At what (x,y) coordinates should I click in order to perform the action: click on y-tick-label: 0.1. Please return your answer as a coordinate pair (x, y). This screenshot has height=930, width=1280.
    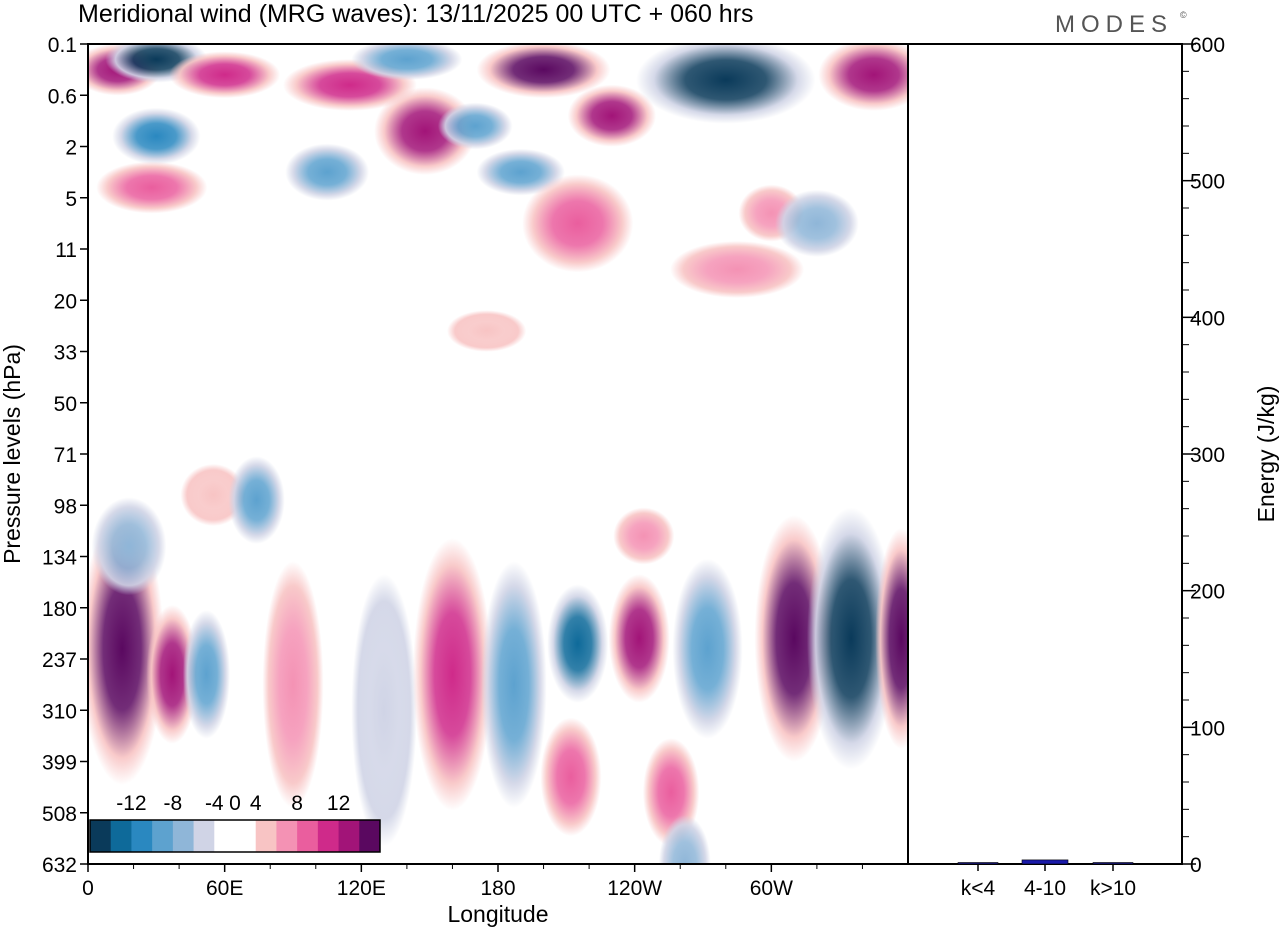
    Looking at the image, I should click on (62, 45).